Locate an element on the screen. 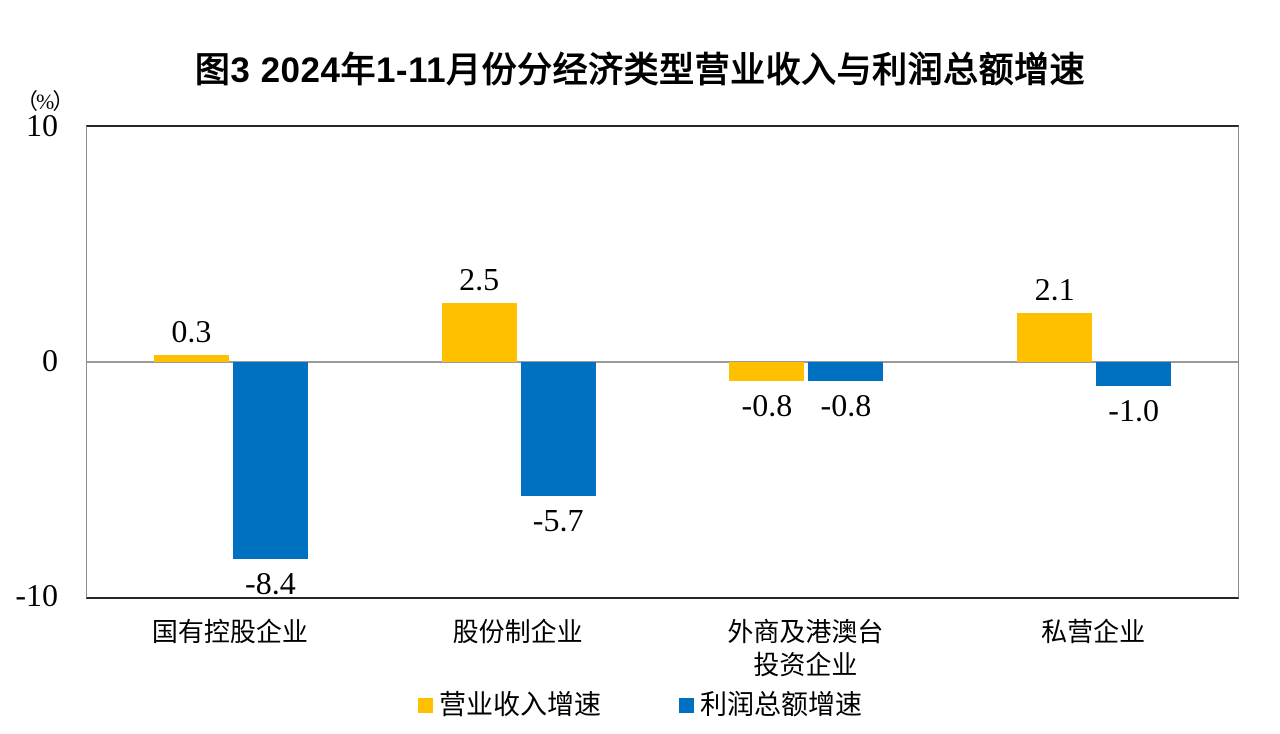 This screenshot has width=1280, height=734. x-axis-label-2: 外商及港澳台 投资企业 is located at coordinates (805, 649).